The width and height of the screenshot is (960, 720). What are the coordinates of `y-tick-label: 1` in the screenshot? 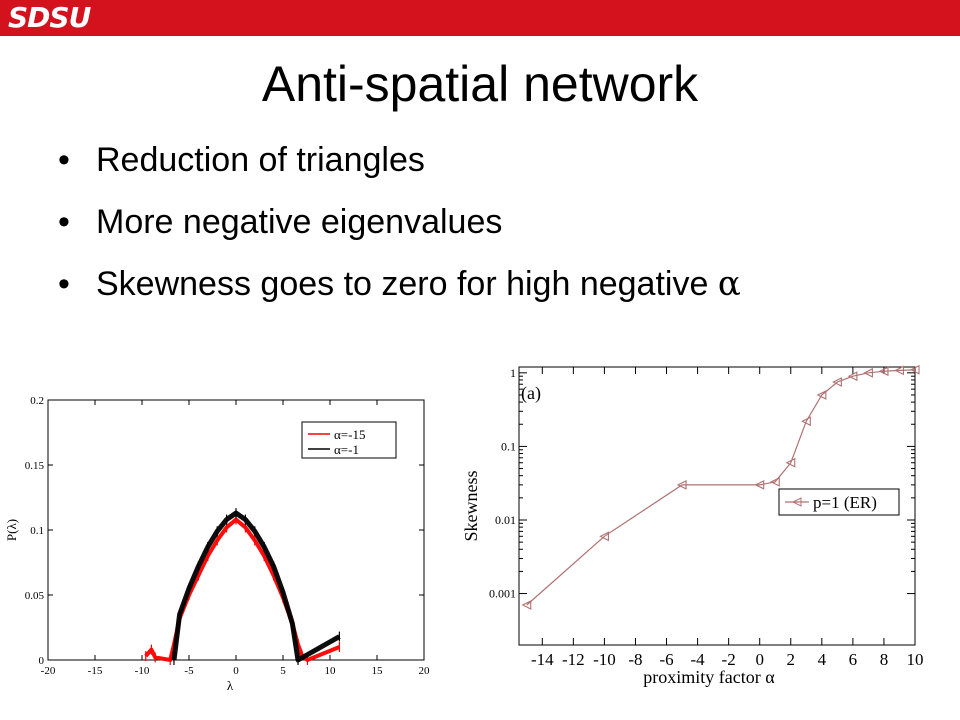 It's located at (513, 373).